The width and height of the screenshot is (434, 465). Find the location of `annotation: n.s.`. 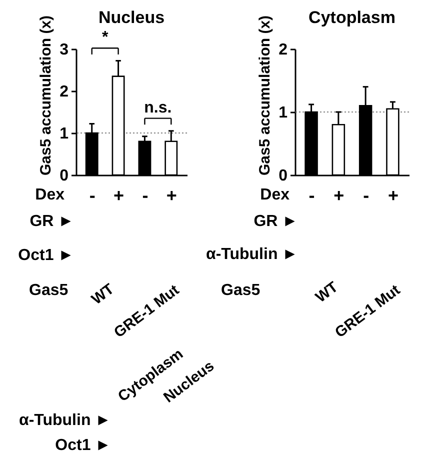

annotation: n.s. is located at coordinates (158, 107).